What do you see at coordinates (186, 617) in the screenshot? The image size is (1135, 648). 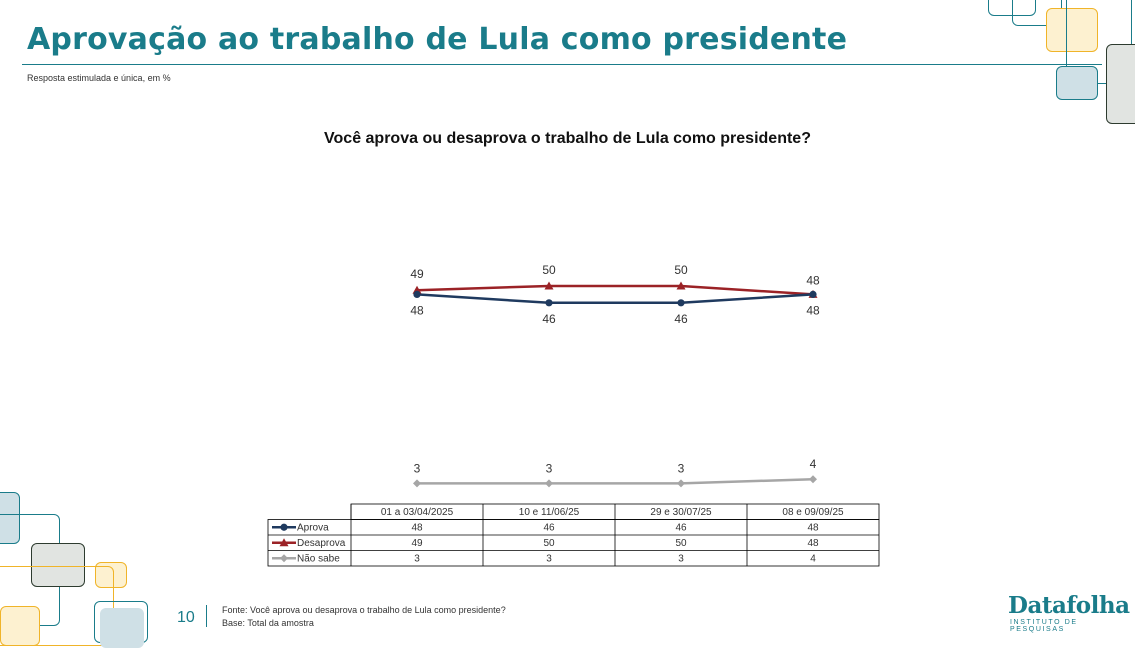 I see `page-number: 10` at bounding box center [186, 617].